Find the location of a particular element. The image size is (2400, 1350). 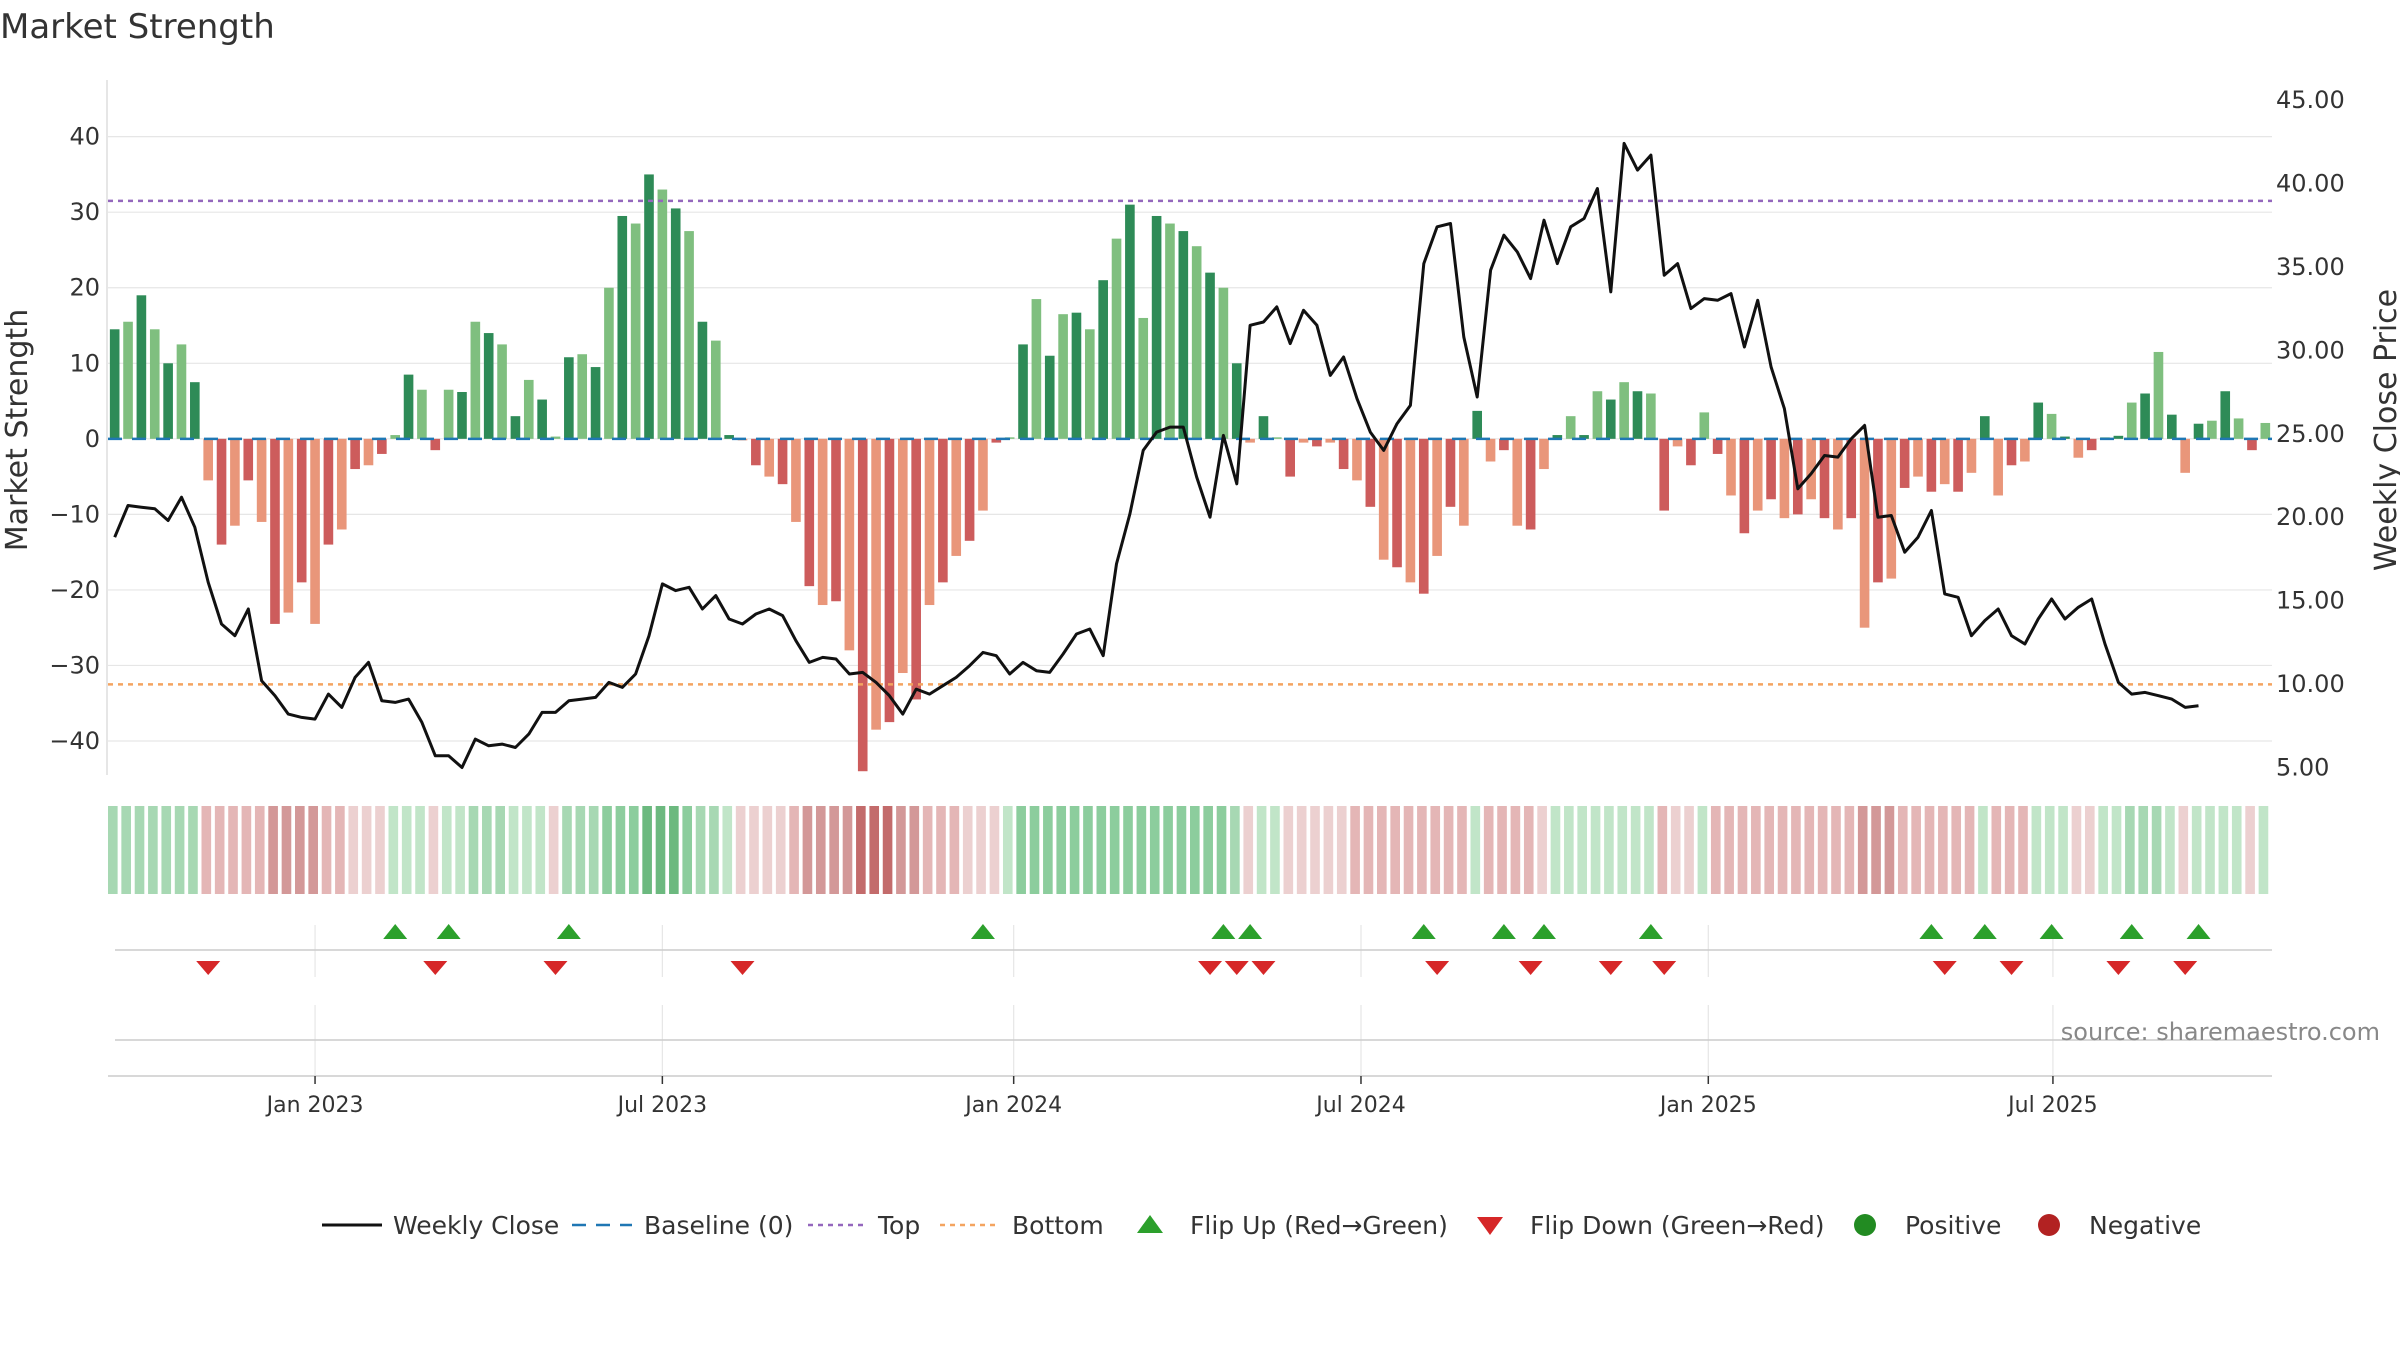

flip-markers is located at coordinates (1190, 1000).